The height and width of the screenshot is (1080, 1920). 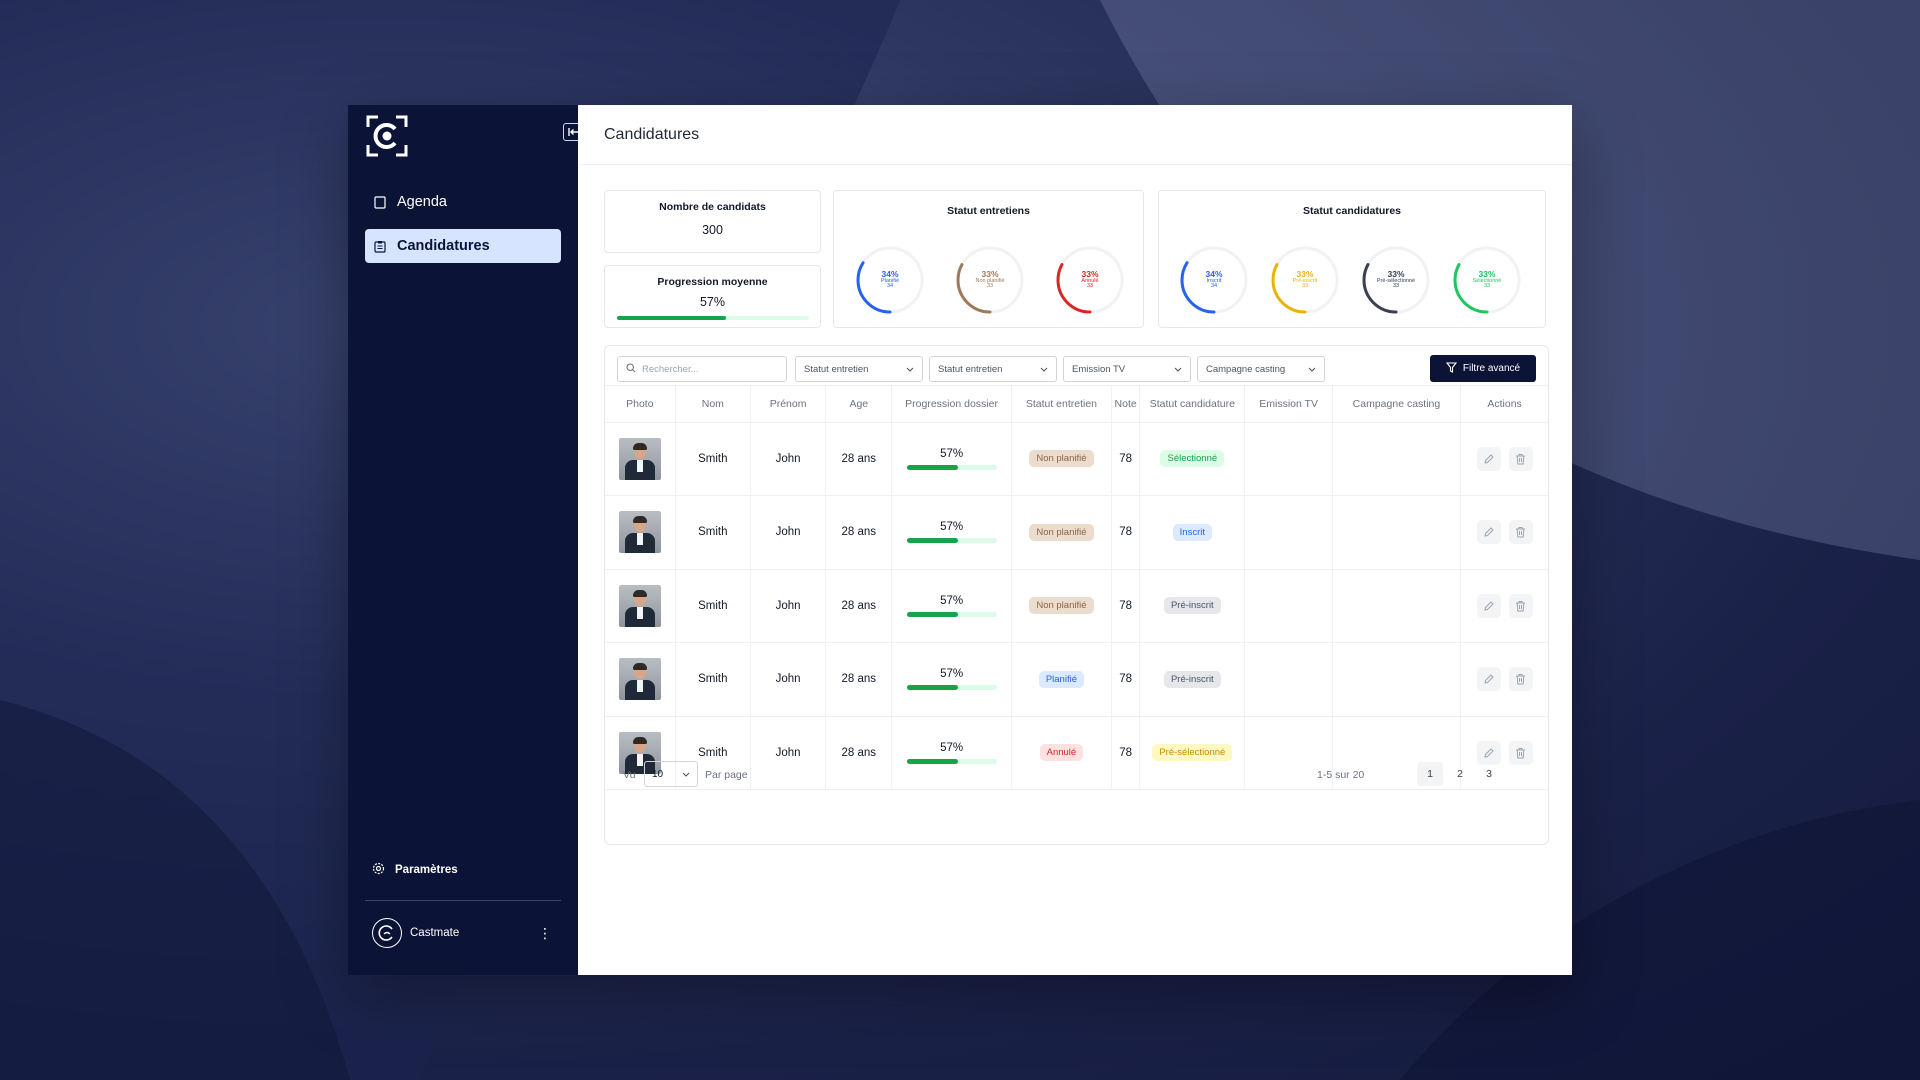 What do you see at coordinates (463, 246) in the screenshot?
I see `sidebar-item-candidatures: Candidatures` at bounding box center [463, 246].